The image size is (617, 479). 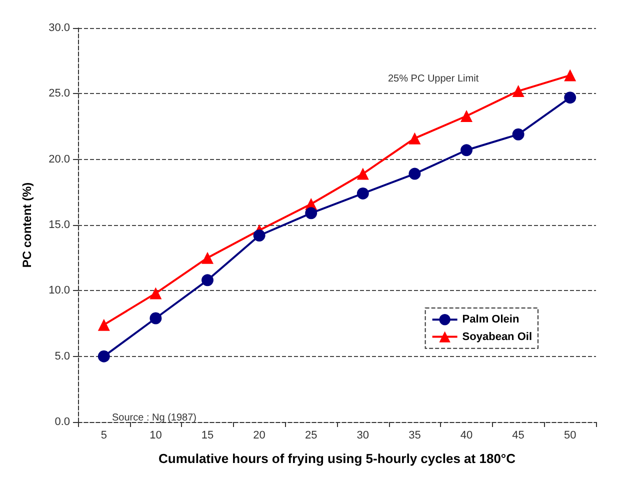 I want to click on x-tick-label: 50, so click(x=570, y=436).